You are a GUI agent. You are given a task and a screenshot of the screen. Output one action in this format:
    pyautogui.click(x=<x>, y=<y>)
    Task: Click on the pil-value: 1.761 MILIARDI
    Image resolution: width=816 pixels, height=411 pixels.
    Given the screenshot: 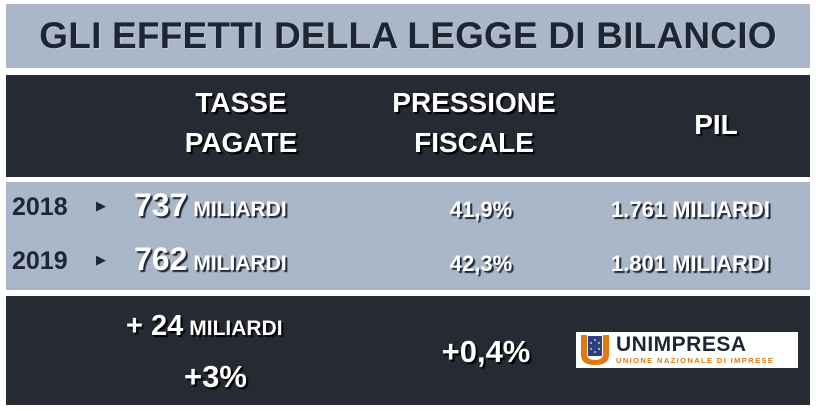 What is the action you would take?
    pyautogui.click(x=690, y=209)
    